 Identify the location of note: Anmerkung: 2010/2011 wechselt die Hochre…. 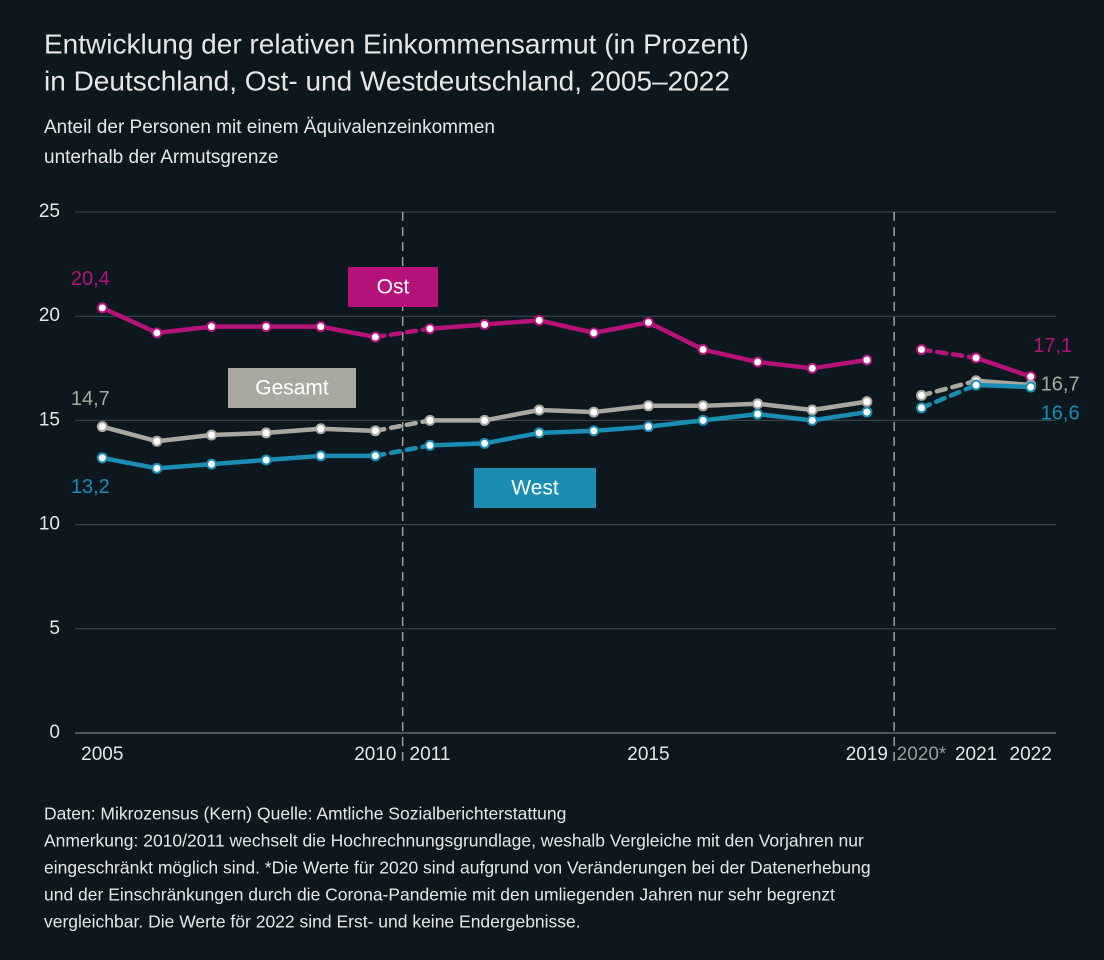
(454, 841).